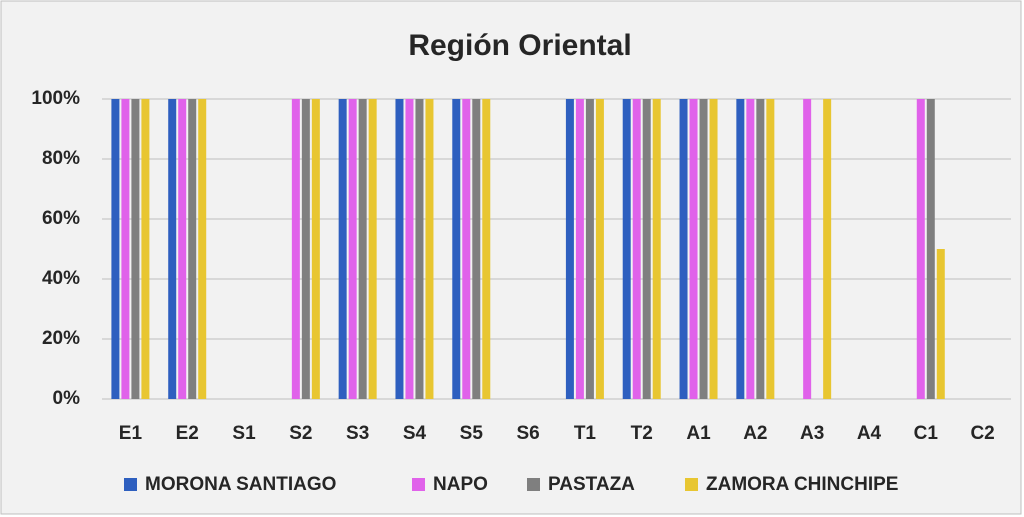  Describe the element at coordinates (982, 433) in the screenshot. I see `x-tick-label: C2` at that location.